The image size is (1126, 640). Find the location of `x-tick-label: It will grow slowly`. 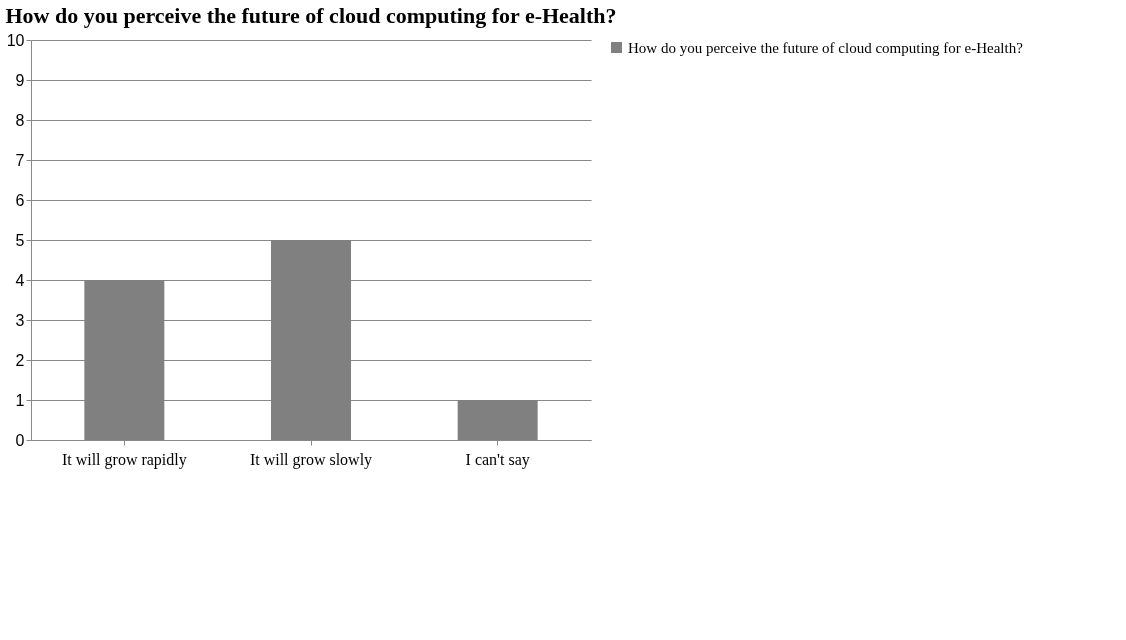

x-tick-label: It will grow slowly is located at coordinates (311, 459).